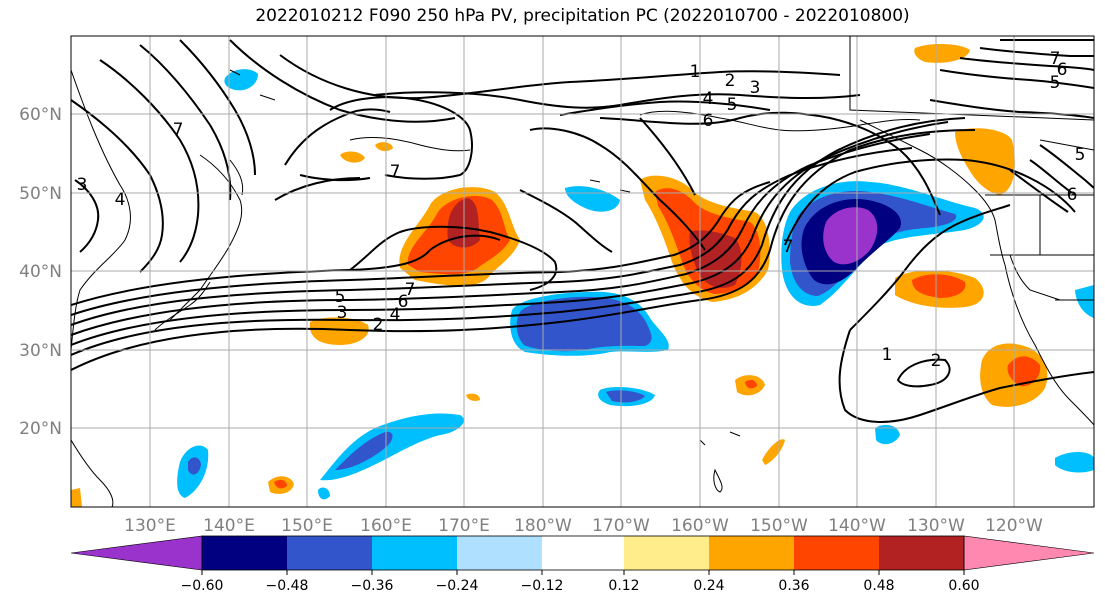 The height and width of the screenshot is (601, 1105). I want to click on latitude-ticks: 60°N 50°N 40°N 30°N 20°N, so click(40, 272).